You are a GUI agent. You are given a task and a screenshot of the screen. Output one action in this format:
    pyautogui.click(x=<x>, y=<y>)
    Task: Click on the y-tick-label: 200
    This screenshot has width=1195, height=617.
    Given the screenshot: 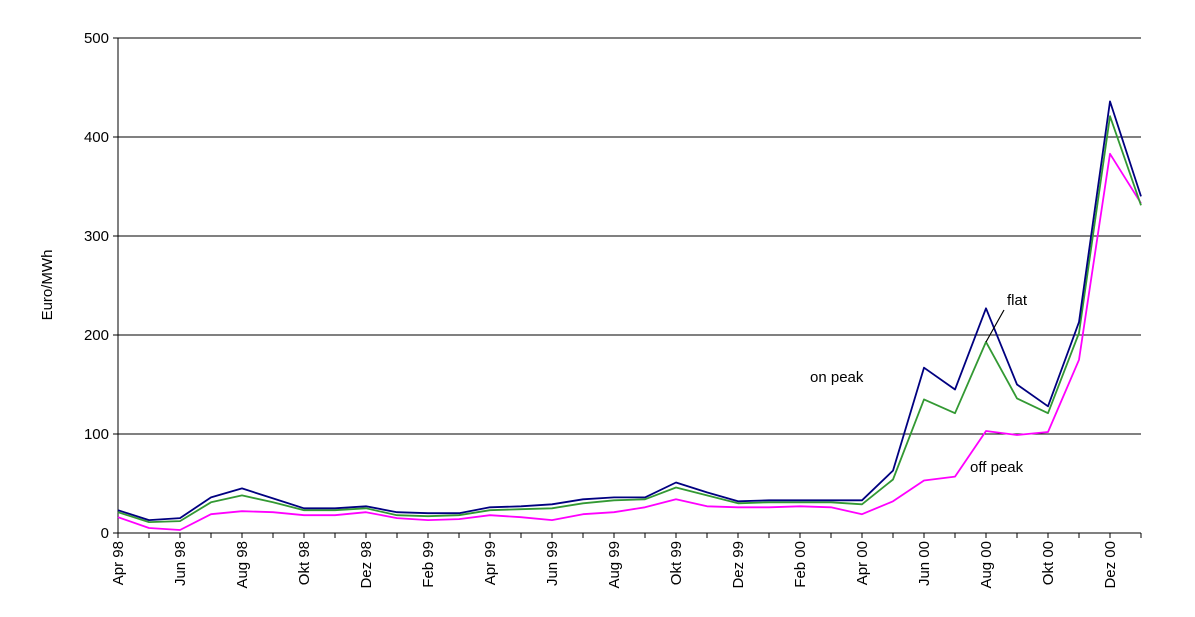 What is the action you would take?
    pyautogui.click(x=96, y=335)
    